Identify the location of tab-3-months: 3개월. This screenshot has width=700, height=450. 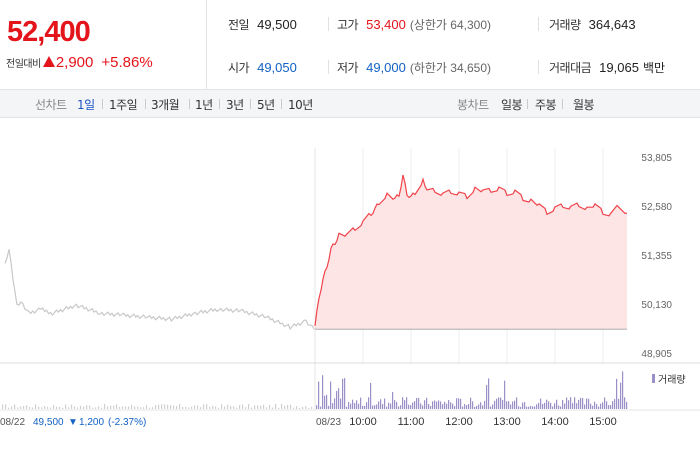
(165, 105).